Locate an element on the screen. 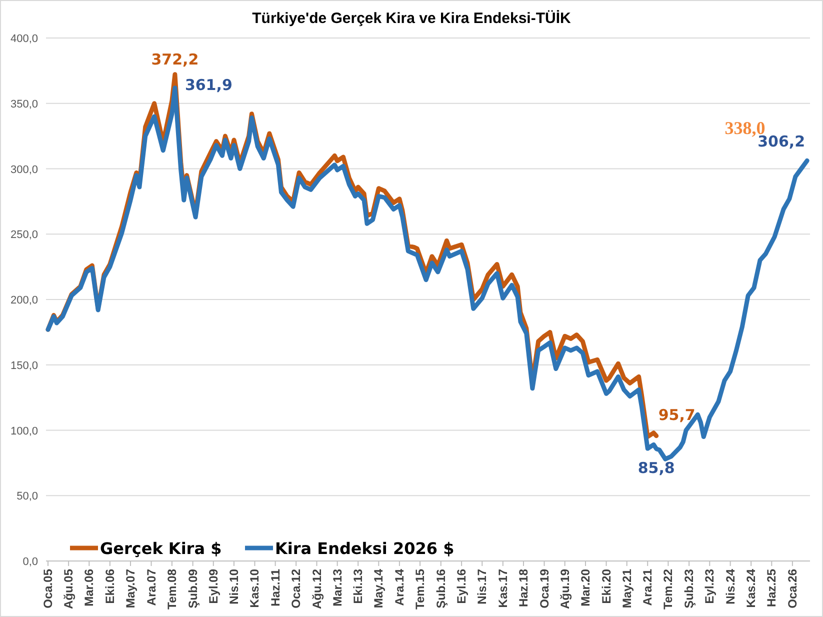 Image resolution: width=823 pixels, height=617 pixels. chart-title: Türkiye'de Gerçek Kira ve Kira Endeksi-TÜİK is located at coordinates (412, 18).